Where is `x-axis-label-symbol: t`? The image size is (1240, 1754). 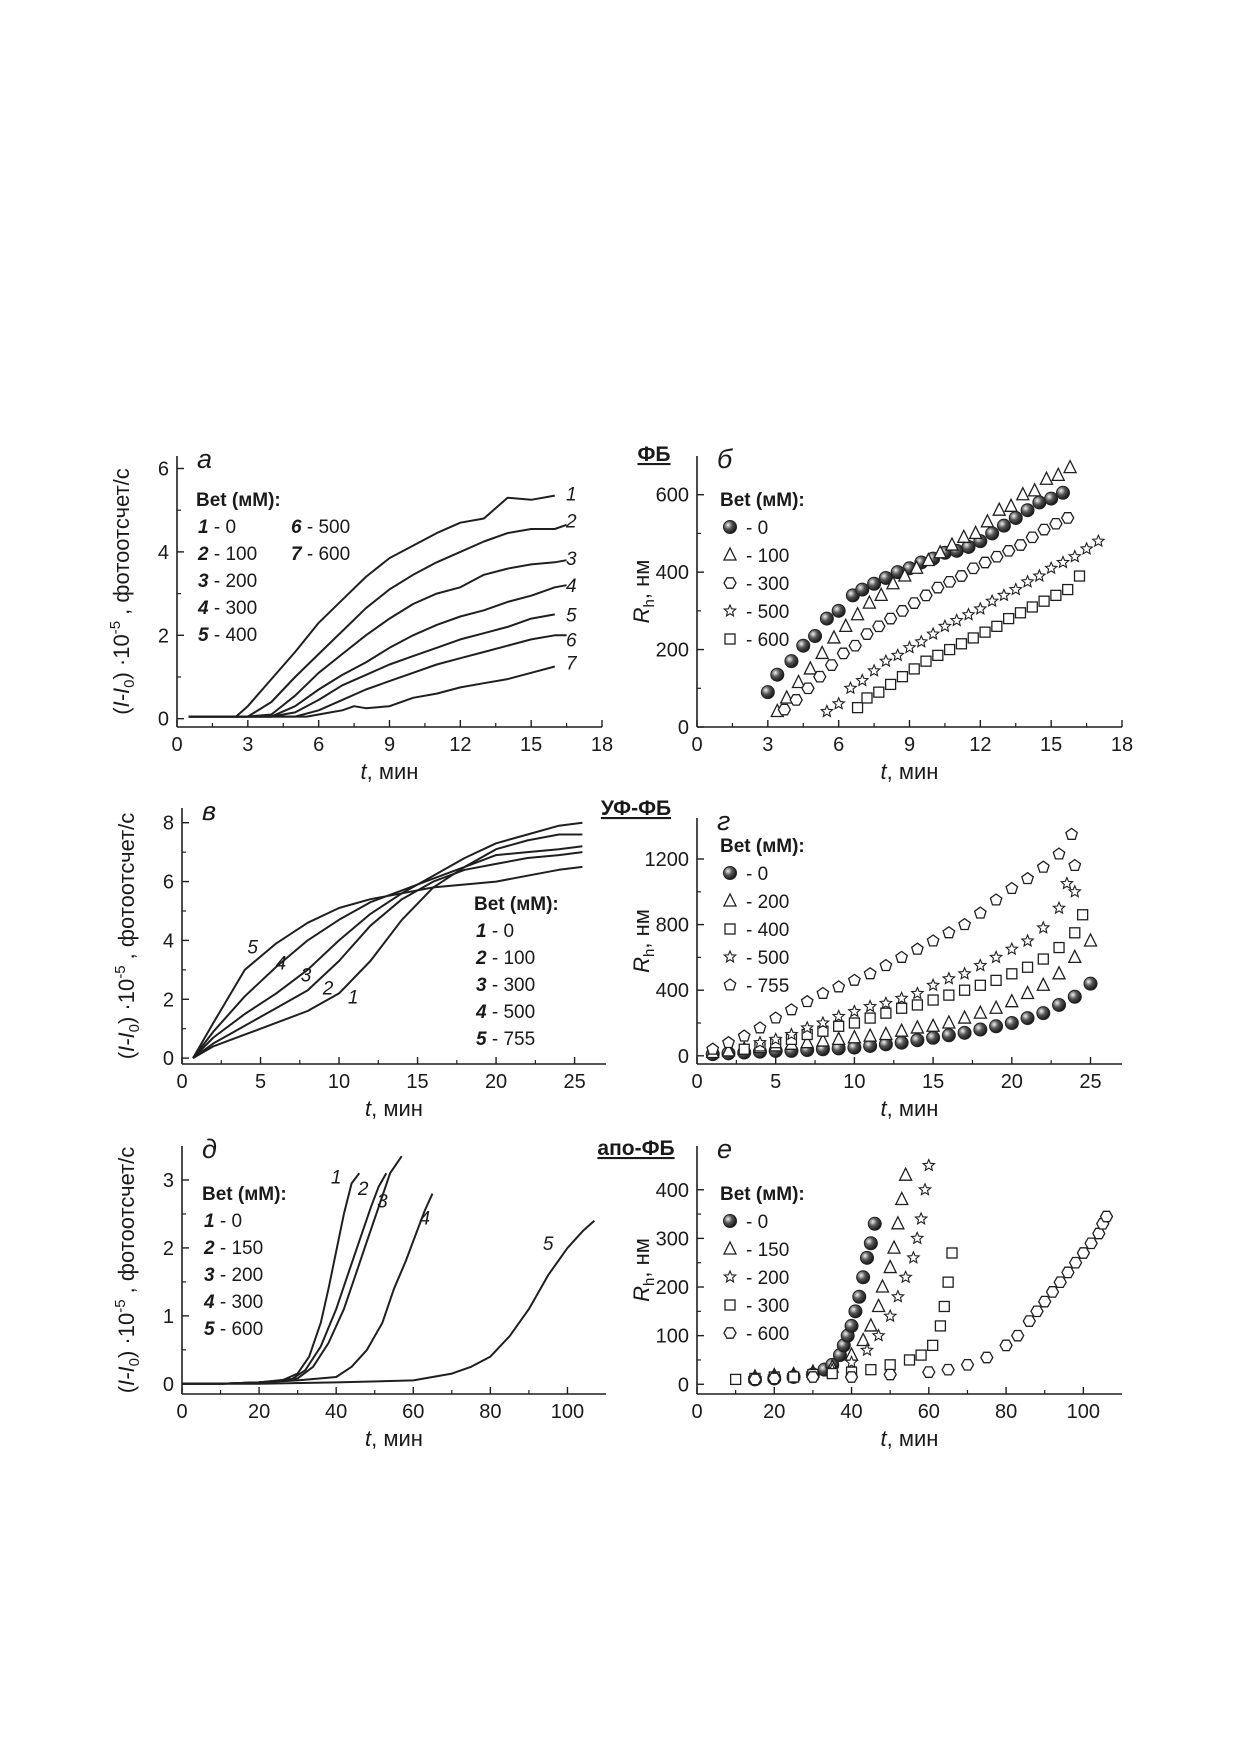
x-axis-label-symbol: t is located at coordinates (368, 1108).